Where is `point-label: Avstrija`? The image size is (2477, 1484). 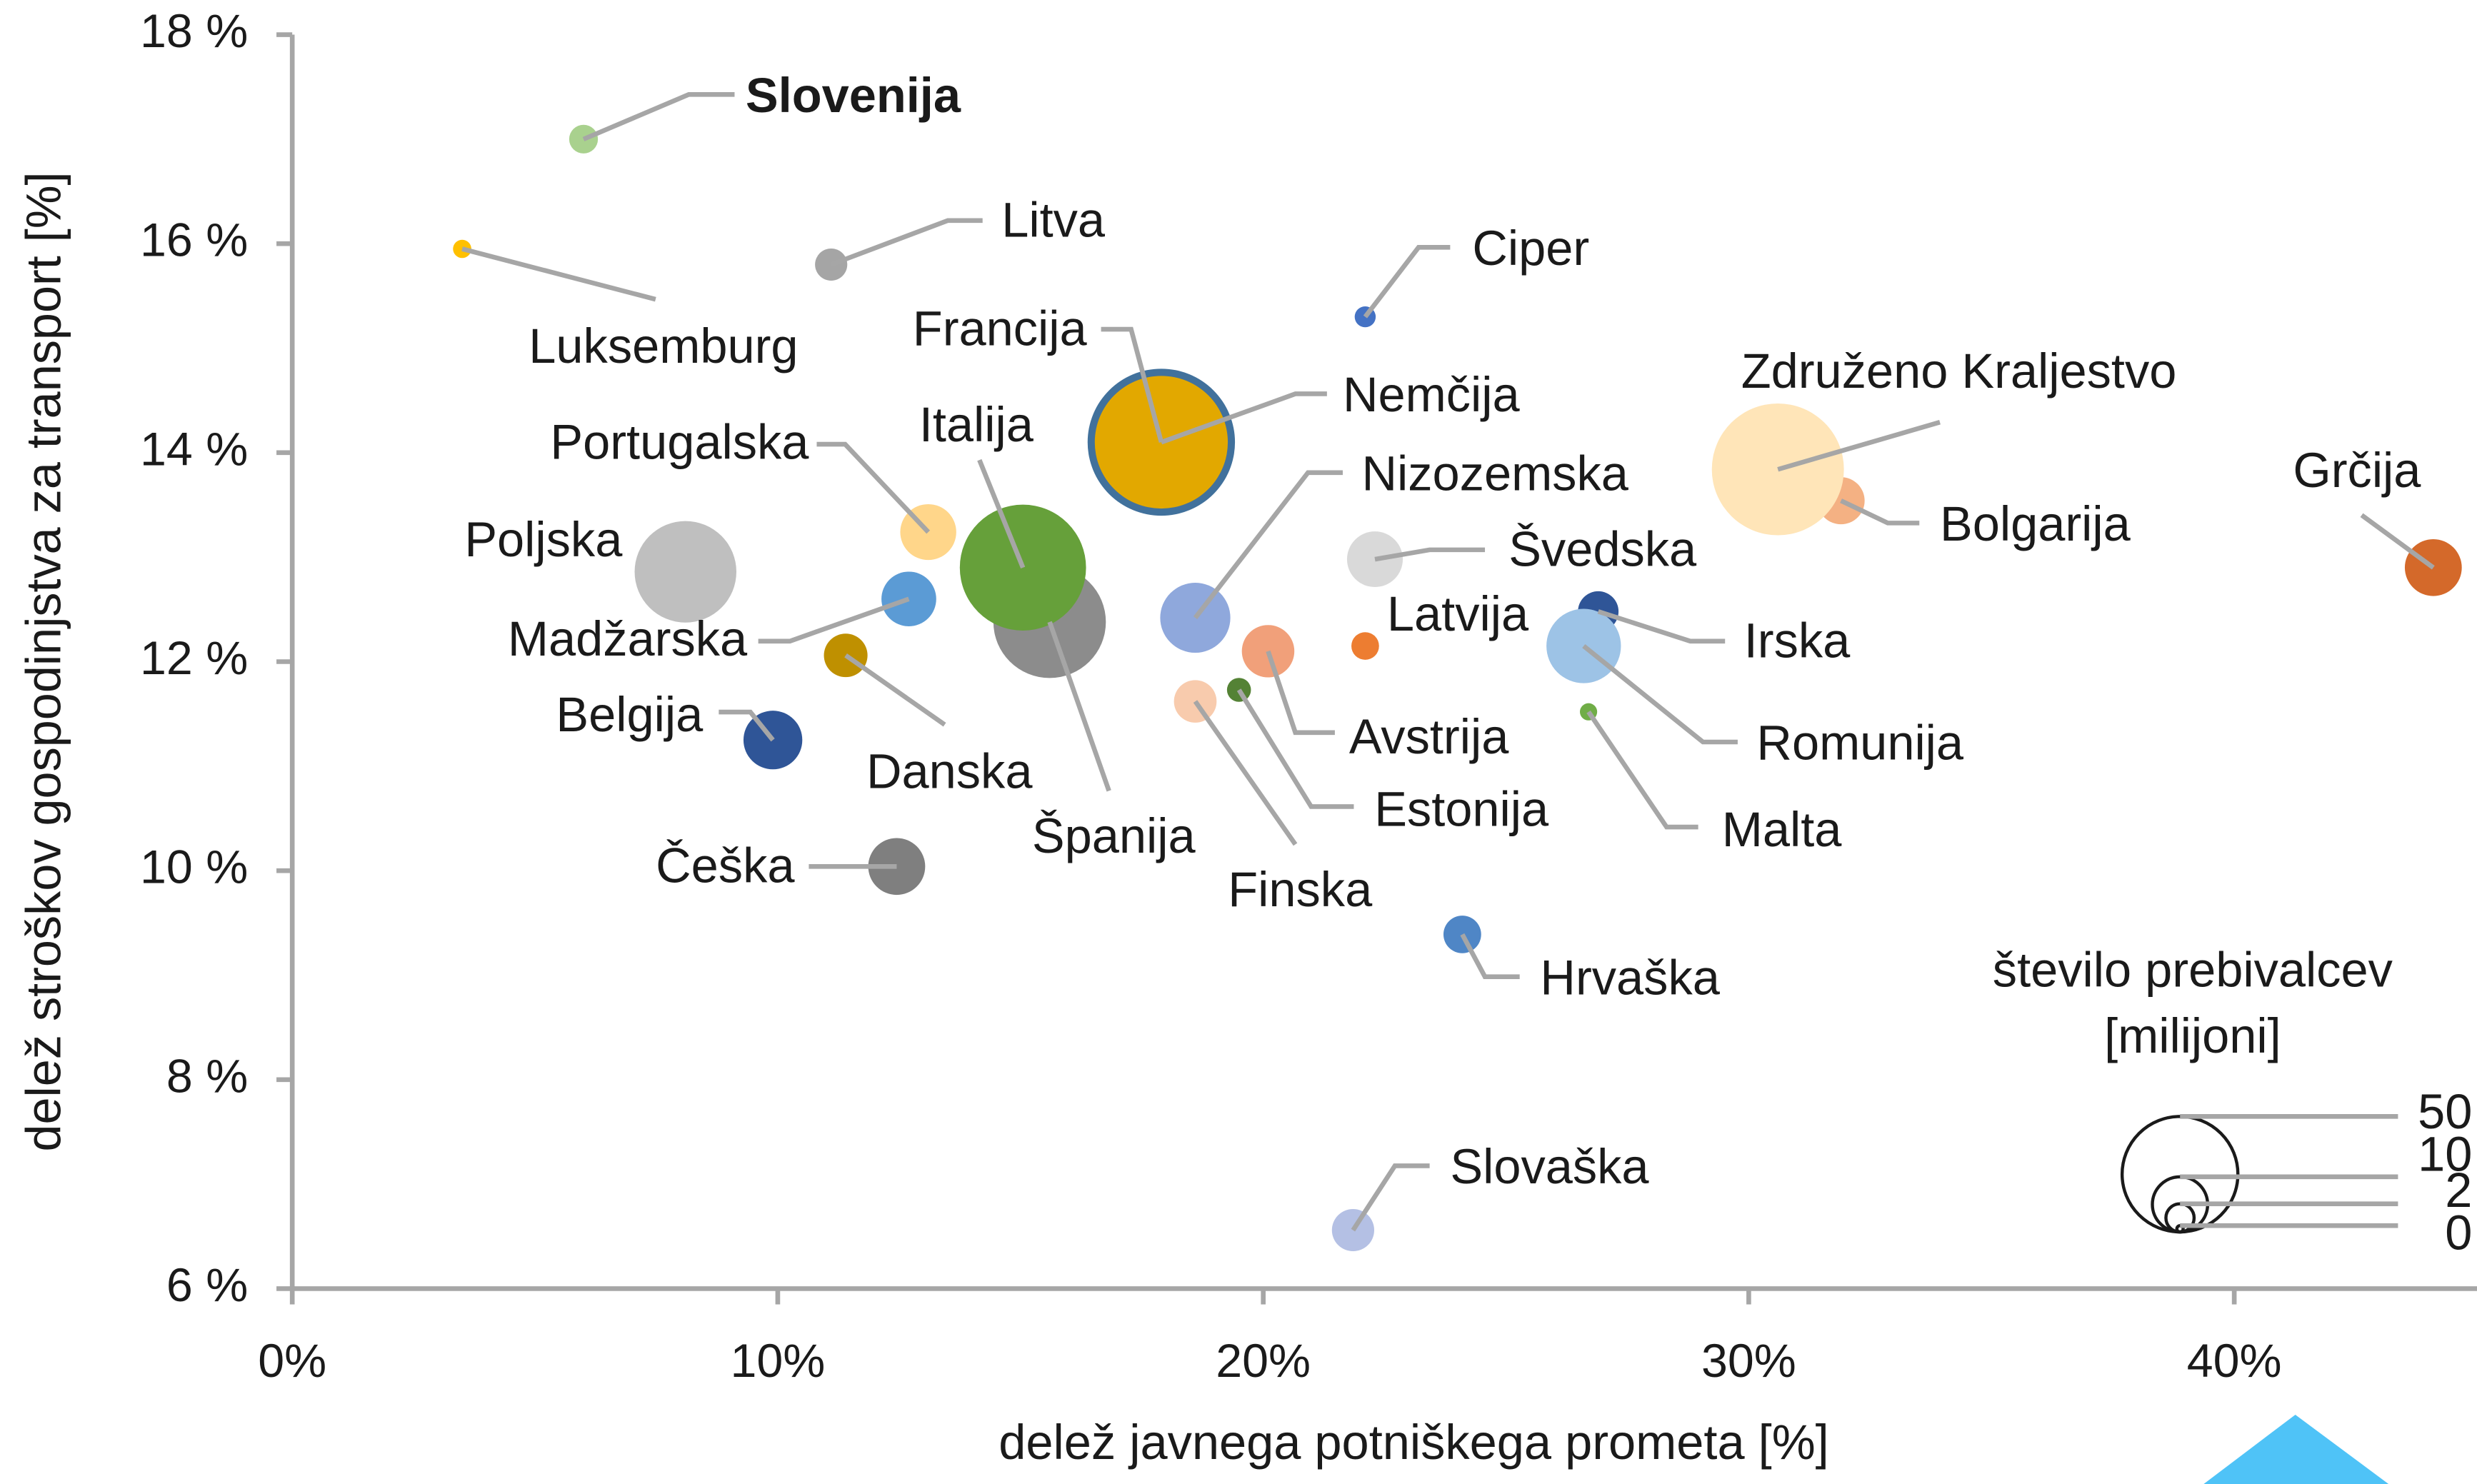
point-label: Avstrija is located at coordinates (1429, 737).